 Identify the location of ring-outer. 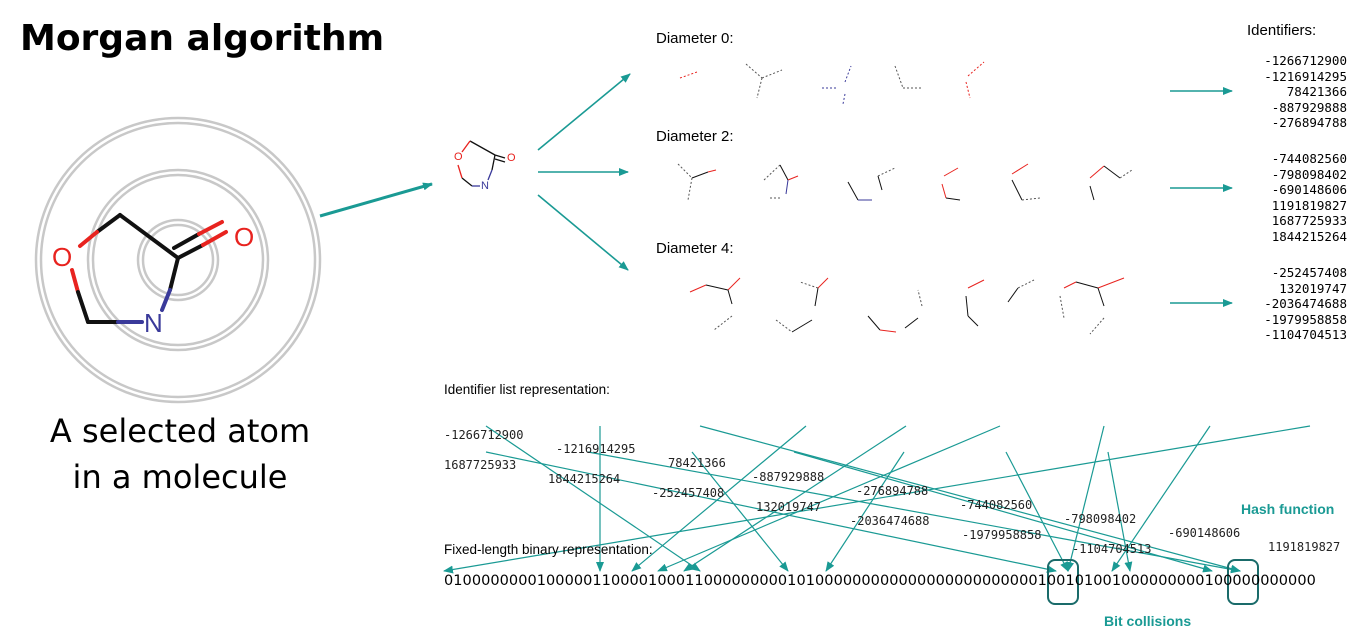
(178, 260).